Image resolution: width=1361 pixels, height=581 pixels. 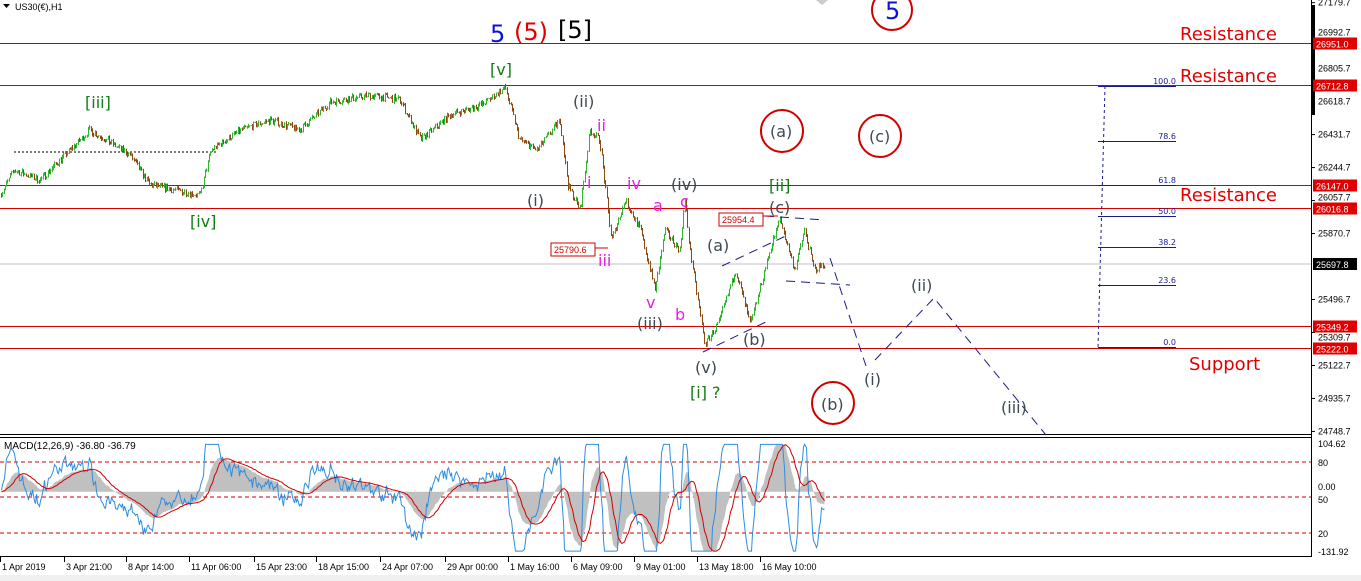 I want to click on projection-to-iii, so click(x=960, y=366).